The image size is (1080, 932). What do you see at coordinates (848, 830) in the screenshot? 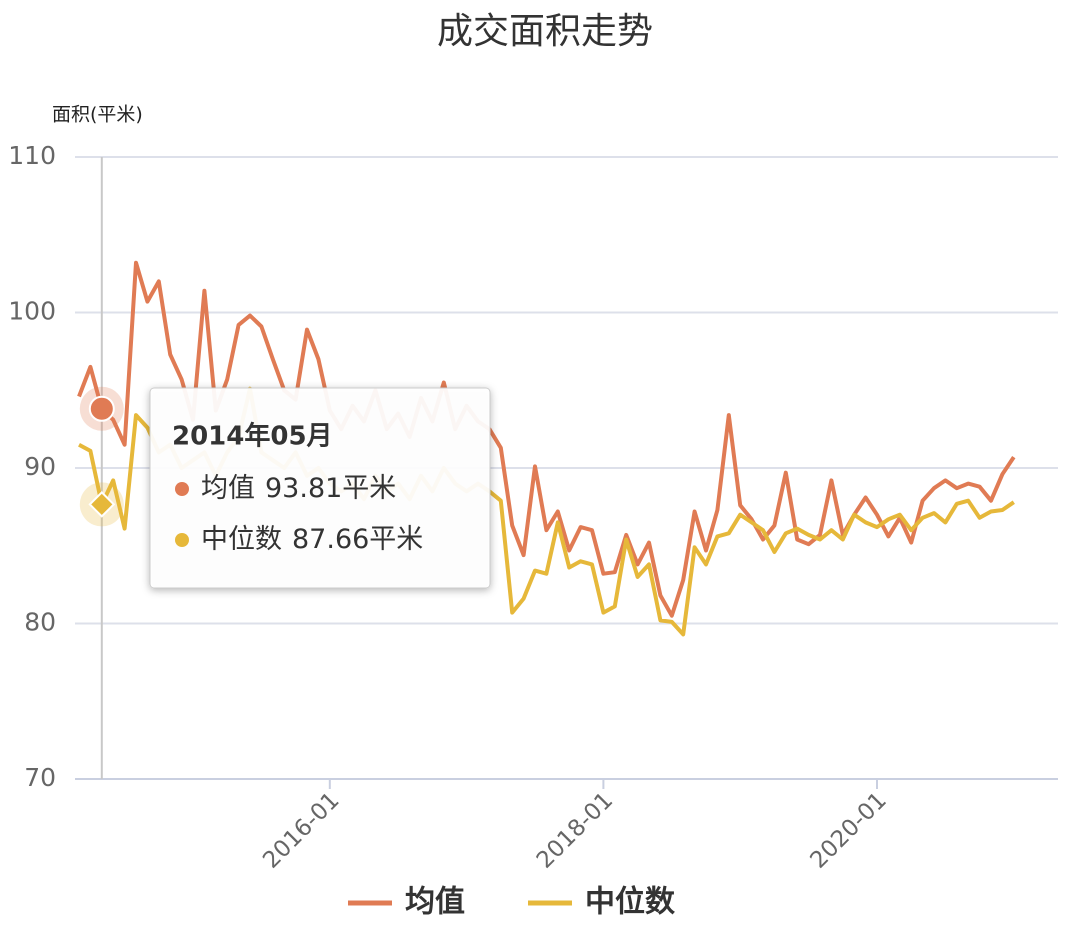
I see `x-tick-label: 2020-01` at bounding box center [848, 830].